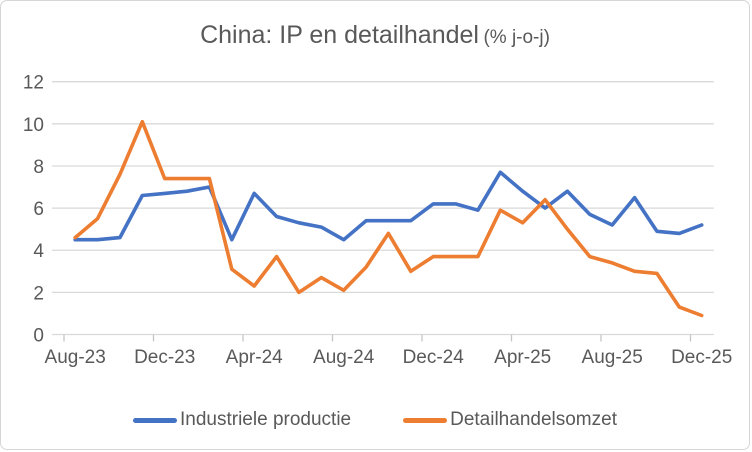 This screenshot has height=452, width=752. I want to click on chart-legend: Industriele productie Detailhandelsomzet, so click(375, 420).